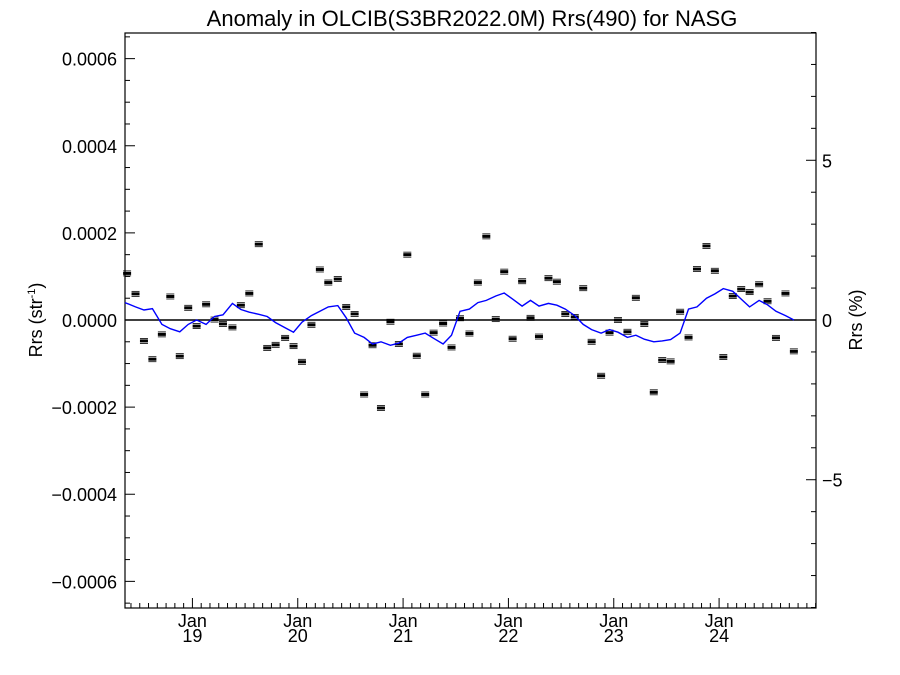  Describe the element at coordinates (614, 636) in the screenshot. I see `x-tick-label-year: 23` at that location.